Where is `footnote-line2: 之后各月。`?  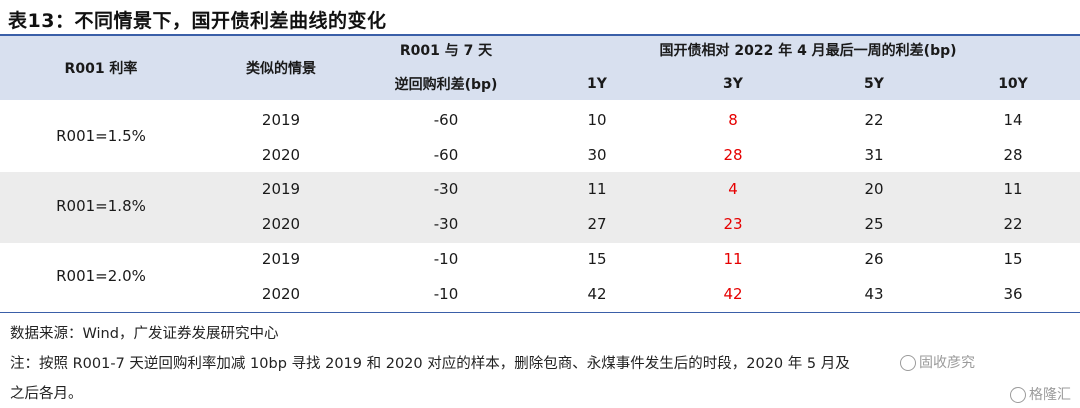 footnote-line2: 之后各月。 is located at coordinates (46, 394).